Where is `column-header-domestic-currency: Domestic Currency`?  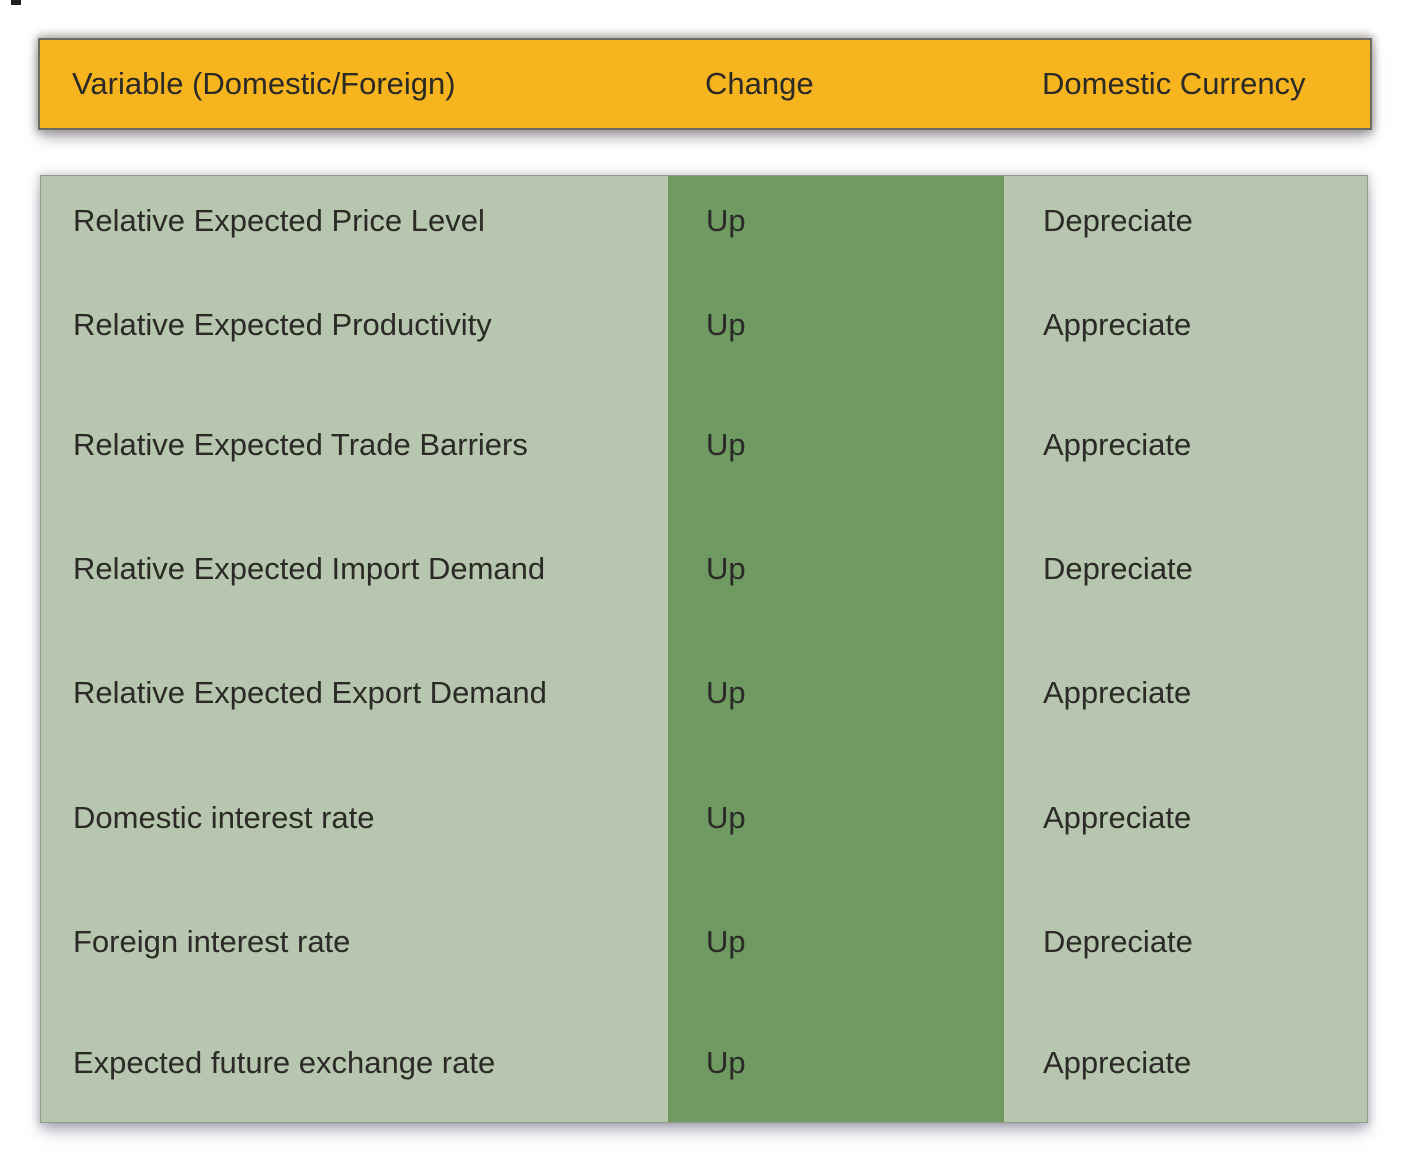 column-header-domestic-currency: Domestic Currency is located at coordinates (1174, 83).